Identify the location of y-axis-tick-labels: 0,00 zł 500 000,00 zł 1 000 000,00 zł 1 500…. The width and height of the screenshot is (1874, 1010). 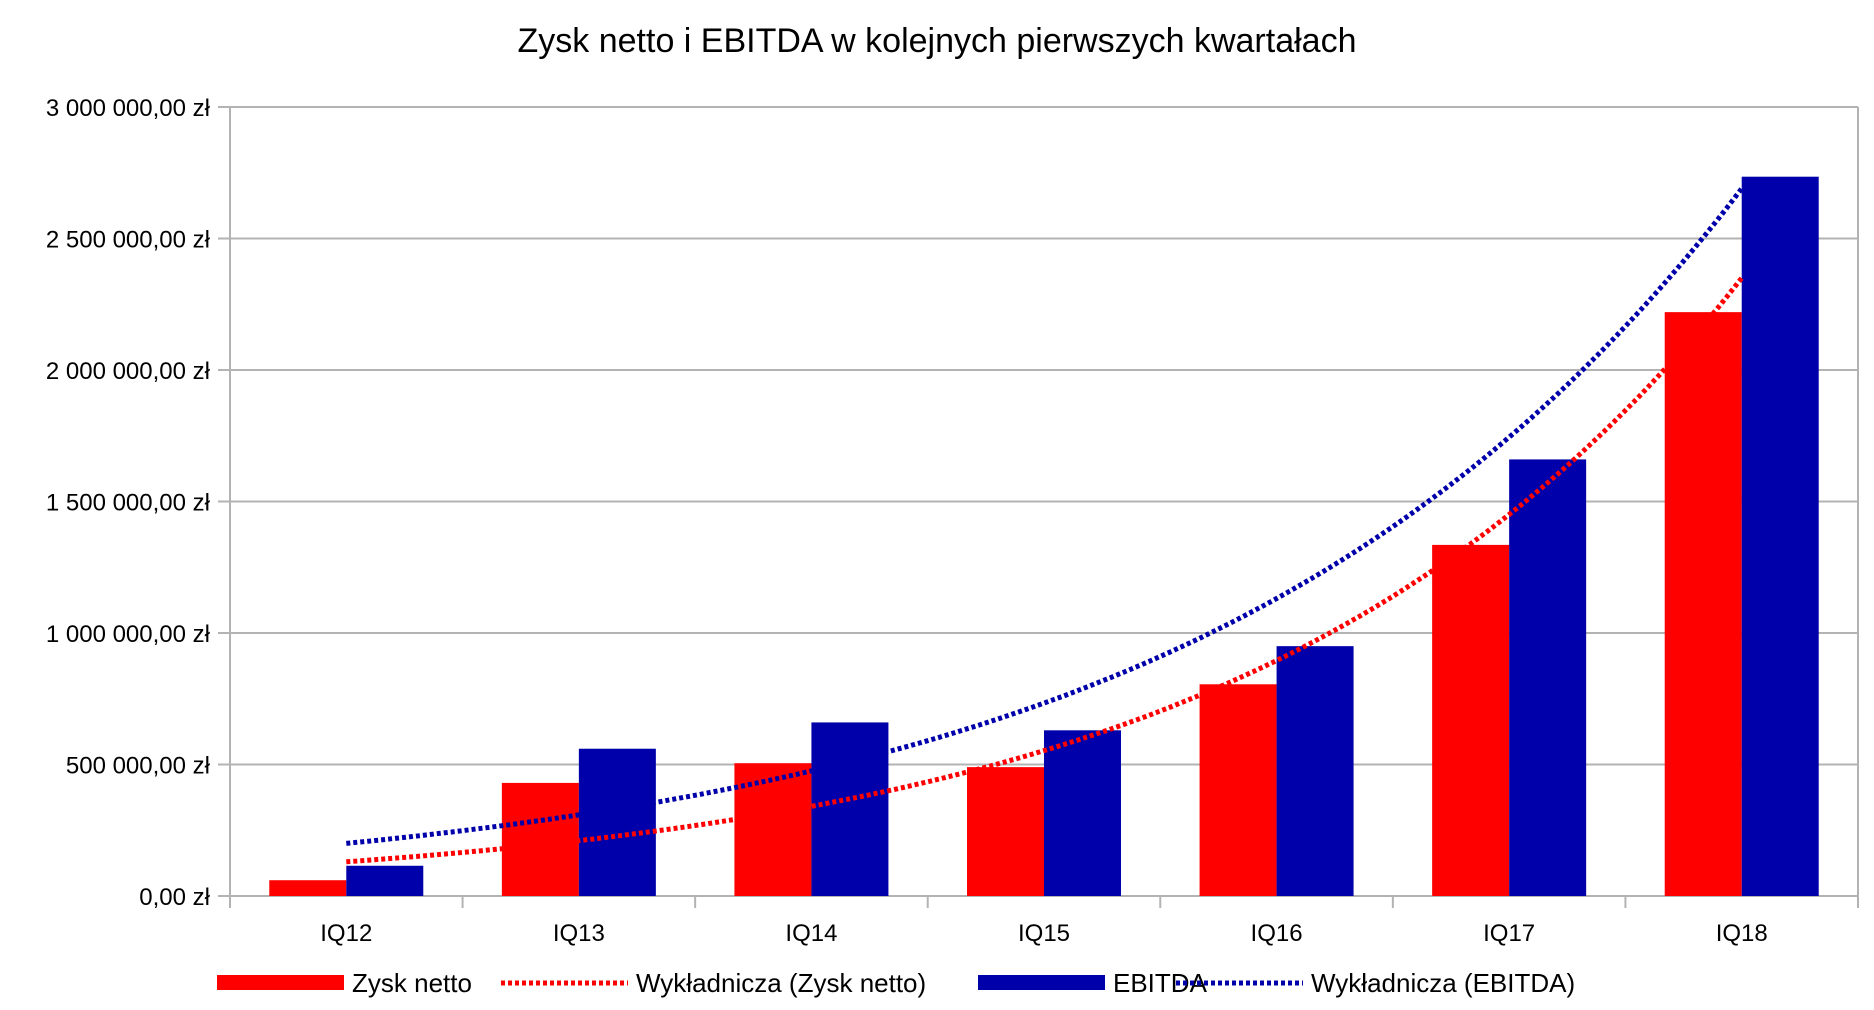
(128, 503).